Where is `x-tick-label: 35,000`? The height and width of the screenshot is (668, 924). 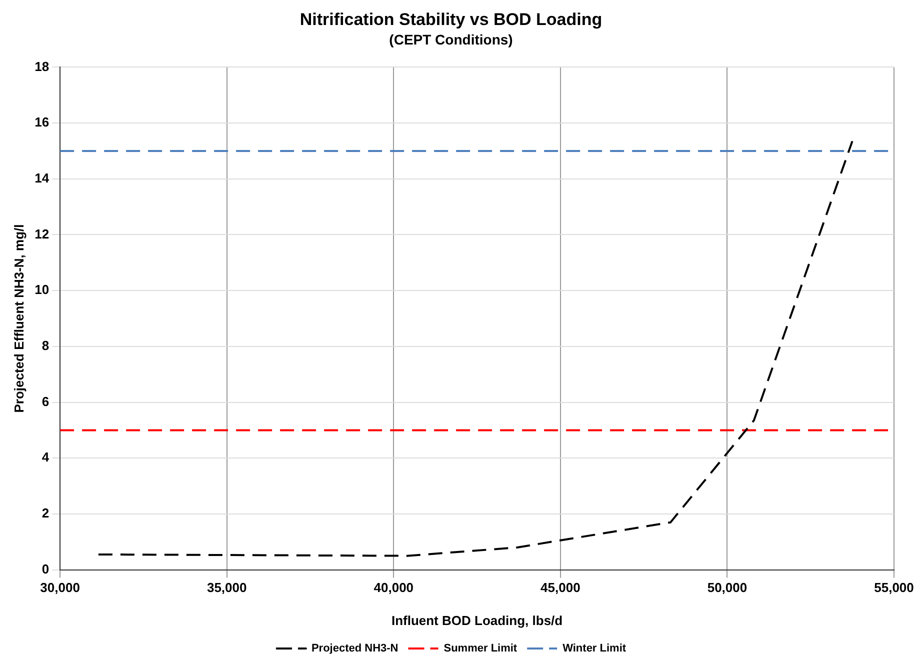
x-tick-label: 35,000 is located at coordinates (226, 588).